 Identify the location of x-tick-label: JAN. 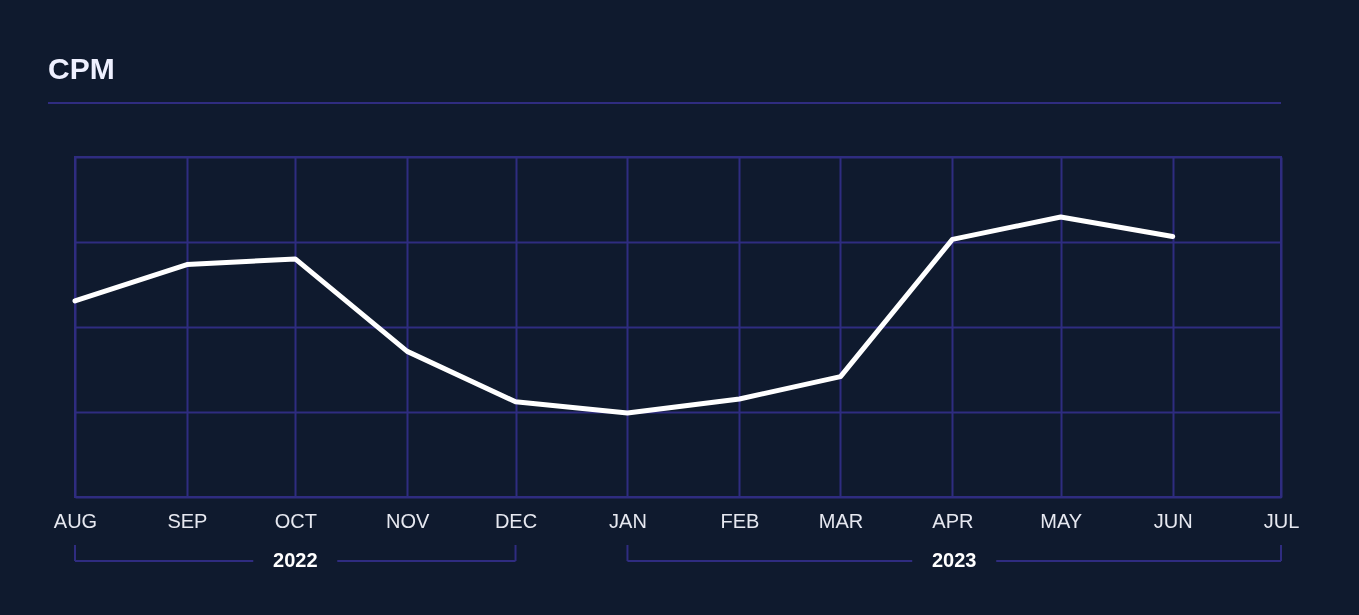
(628, 520).